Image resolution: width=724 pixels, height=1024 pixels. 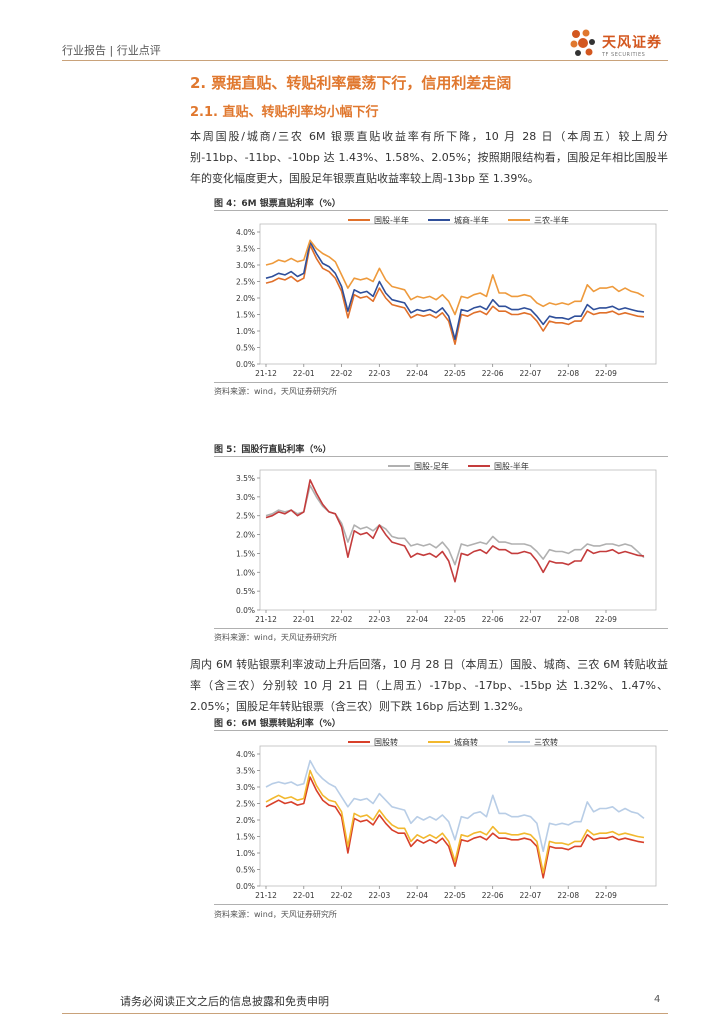 I want to click on page-number: 4, so click(x=657, y=999).